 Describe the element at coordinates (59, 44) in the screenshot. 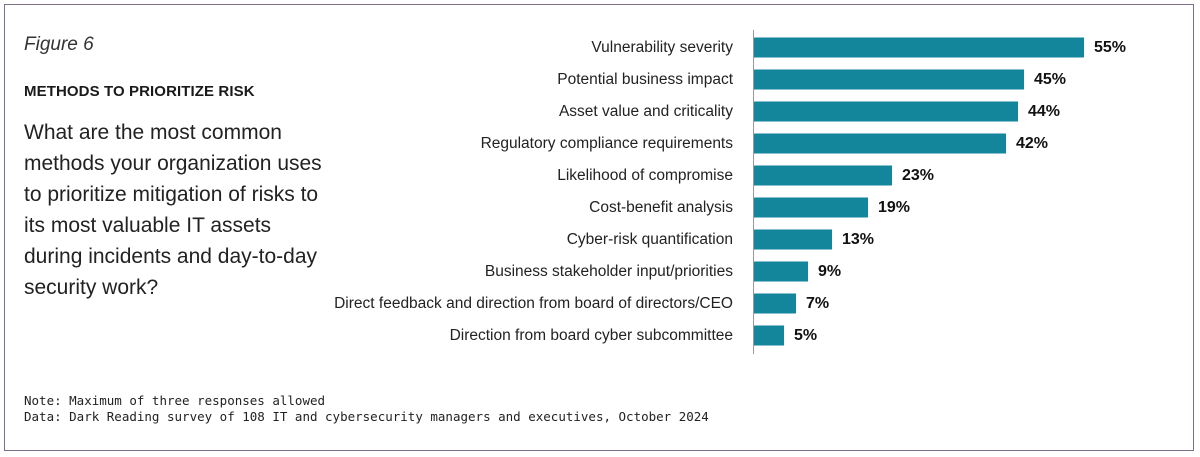

I see `figure-label: Figure 6` at that location.